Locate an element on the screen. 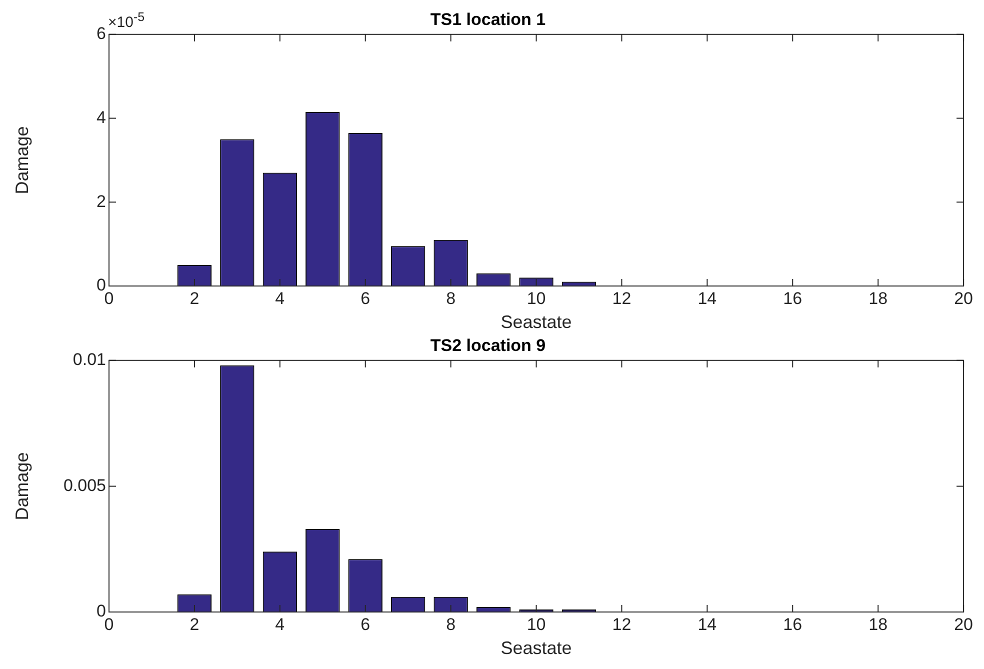 The height and width of the screenshot is (669, 984). y-tick-label: 4 is located at coordinates (101, 117).